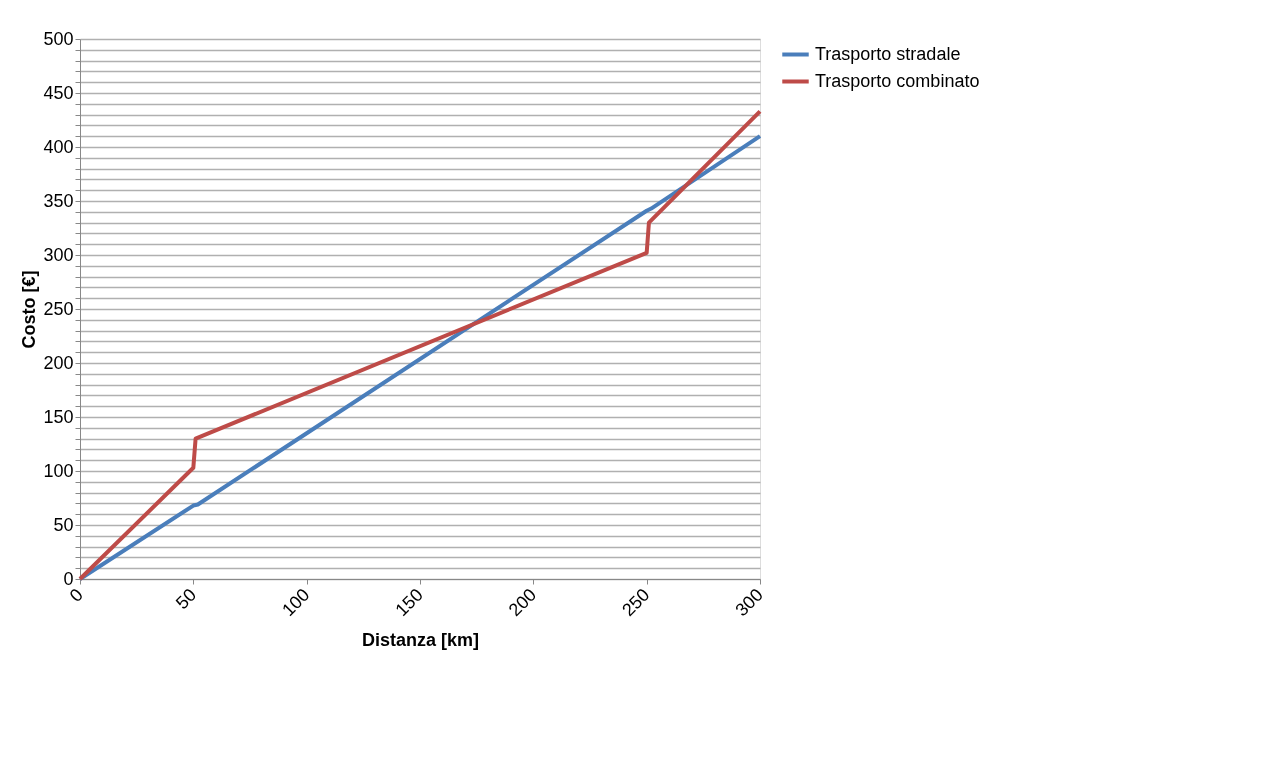 This screenshot has width=1283, height=774. I want to click on y-axis-title: Costo [€], so click(29, 309).